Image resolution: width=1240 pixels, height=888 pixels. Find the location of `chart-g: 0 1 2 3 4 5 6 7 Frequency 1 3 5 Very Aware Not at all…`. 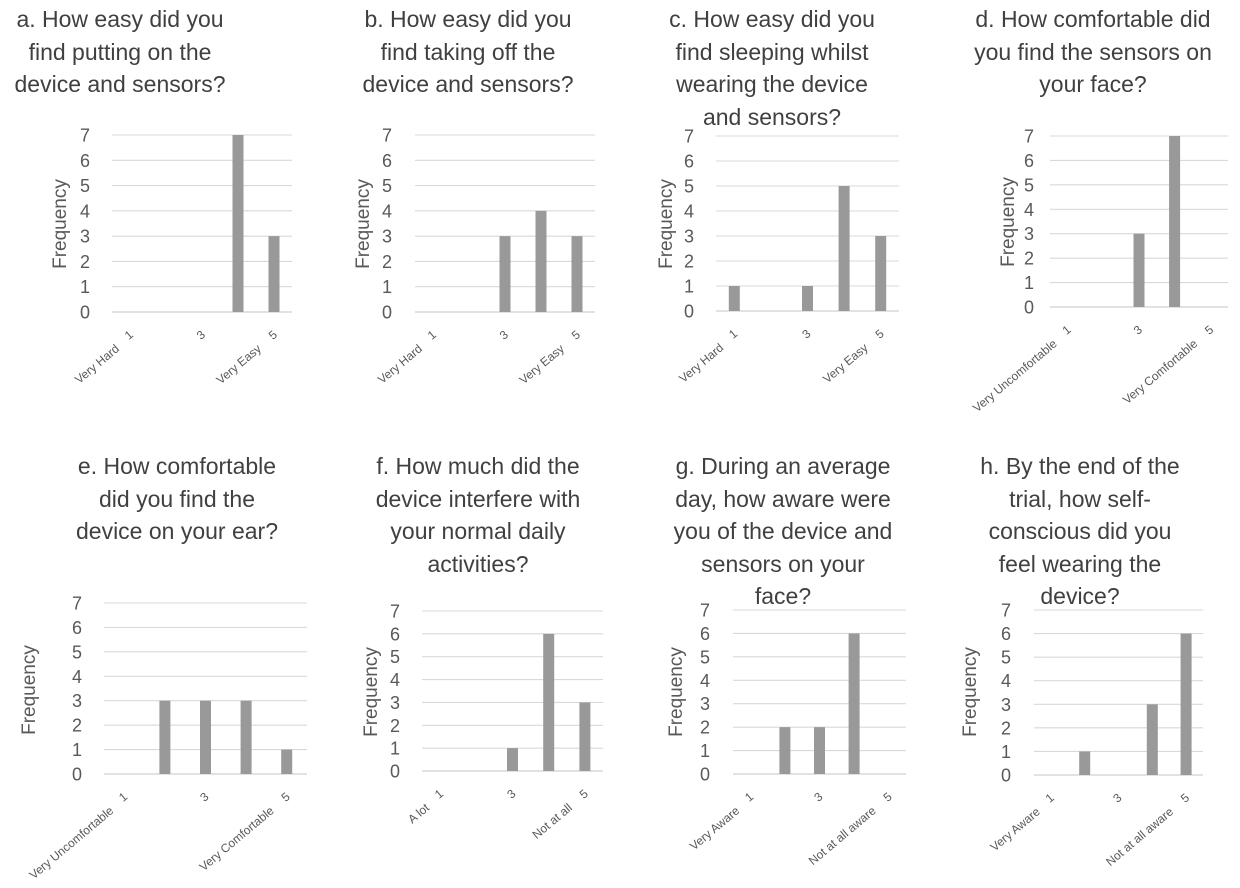

chart-g: 0 1 2 3 4 5 6 7 Frequency 1 3 5 Very Aware Not at all… is located at coordinates (786, 734).